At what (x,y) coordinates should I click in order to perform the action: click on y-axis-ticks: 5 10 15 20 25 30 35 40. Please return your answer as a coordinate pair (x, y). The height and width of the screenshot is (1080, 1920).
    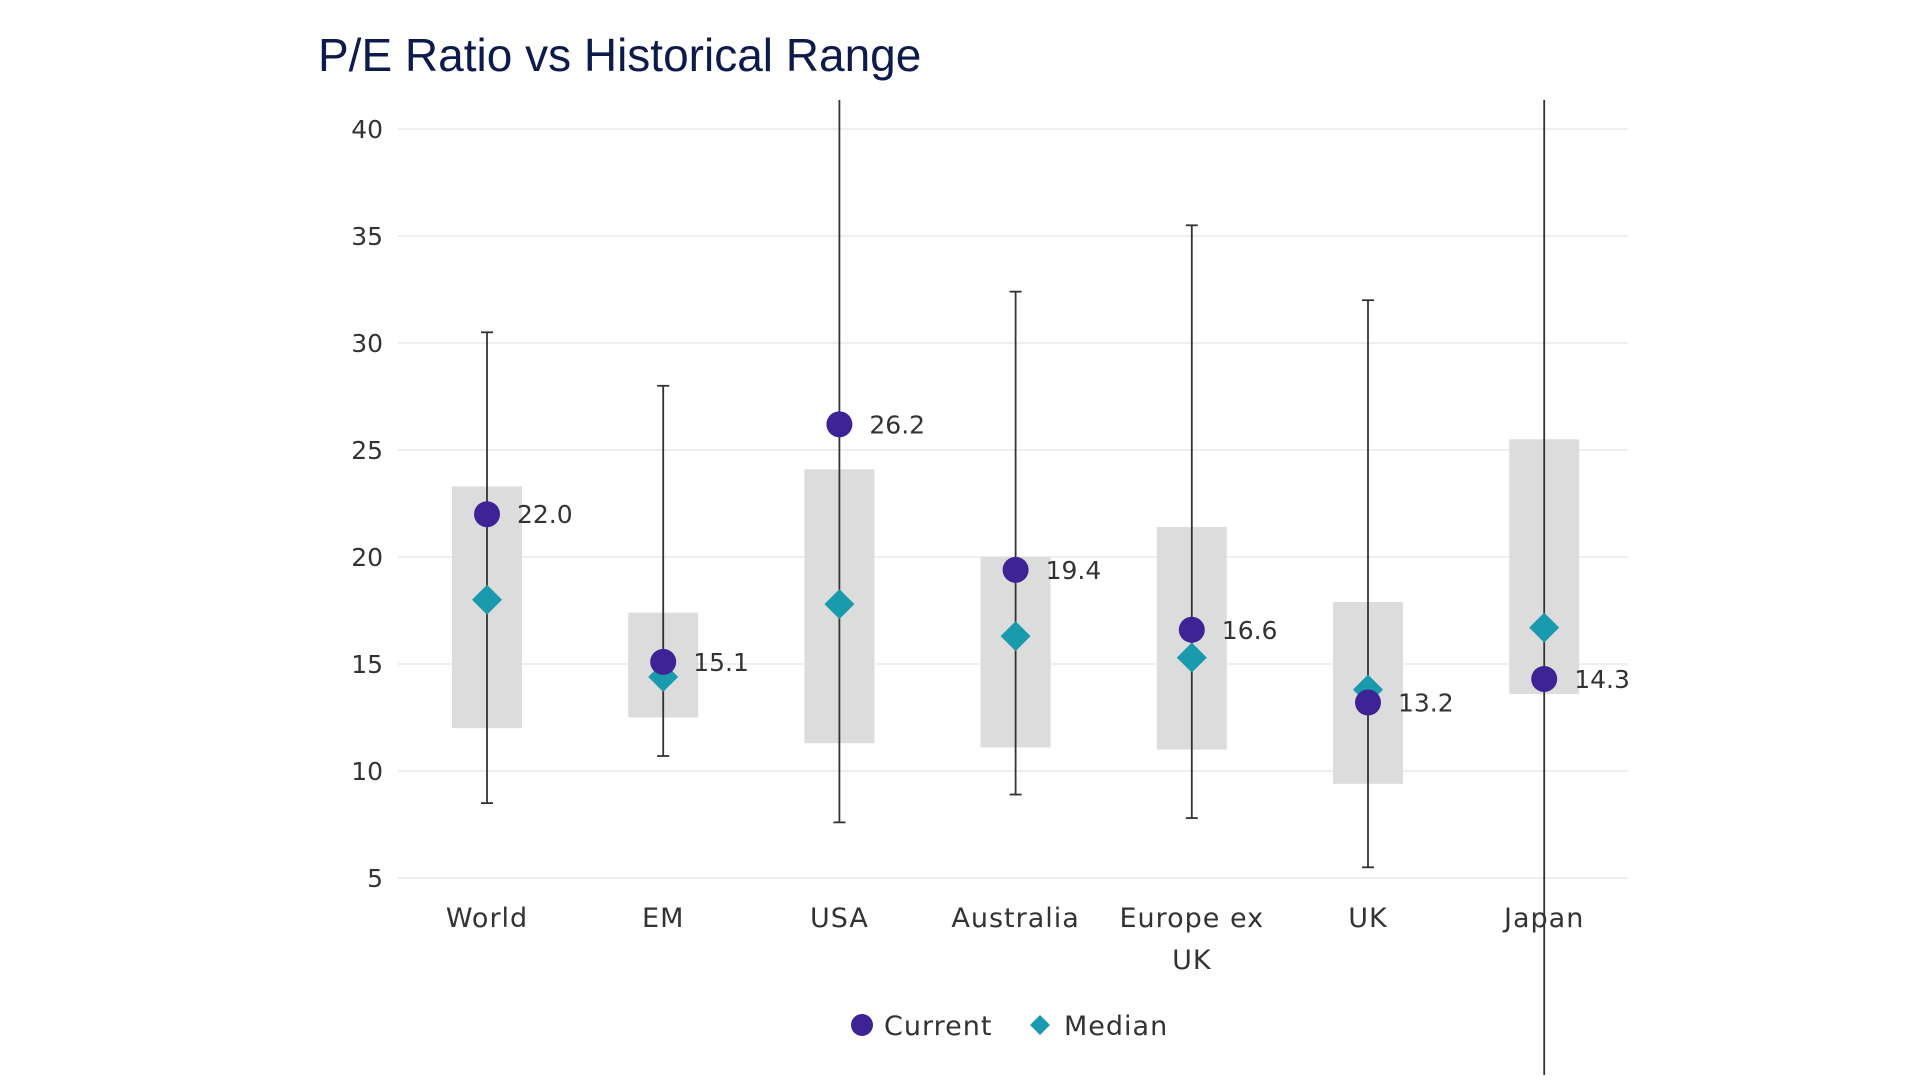
    Looking at the image, I should click on (367, 504).